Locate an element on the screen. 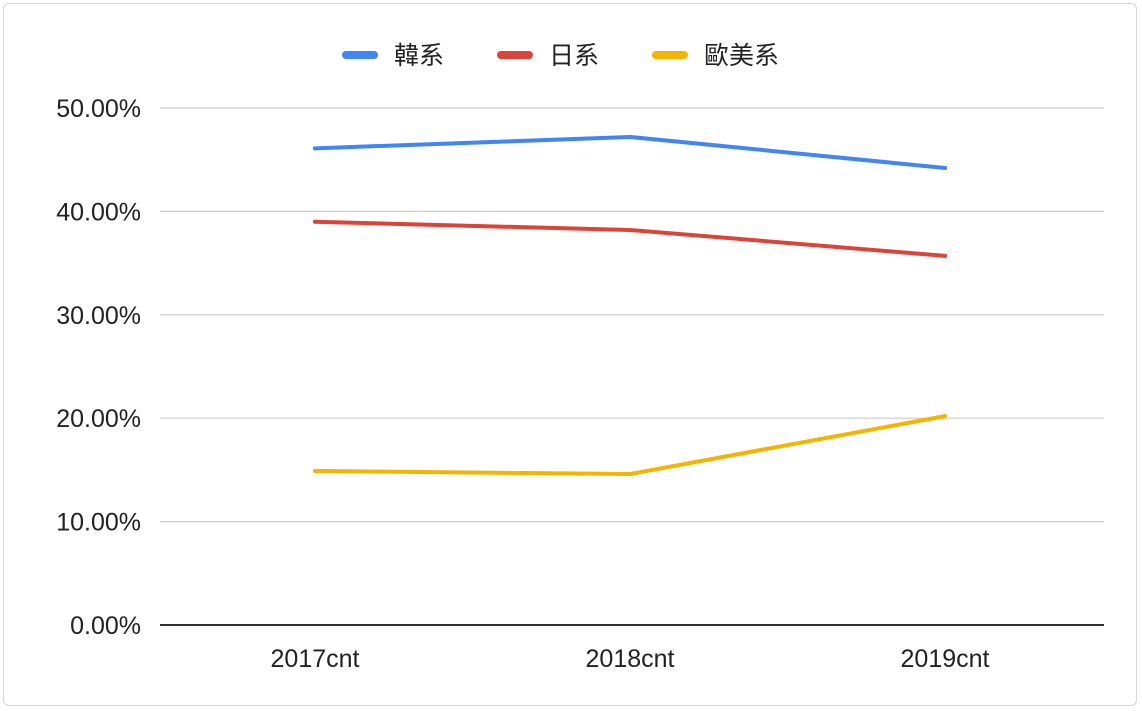 The image size is (1142, 711). y-tick-label: 50.00% is located at coordinates (98, 109).